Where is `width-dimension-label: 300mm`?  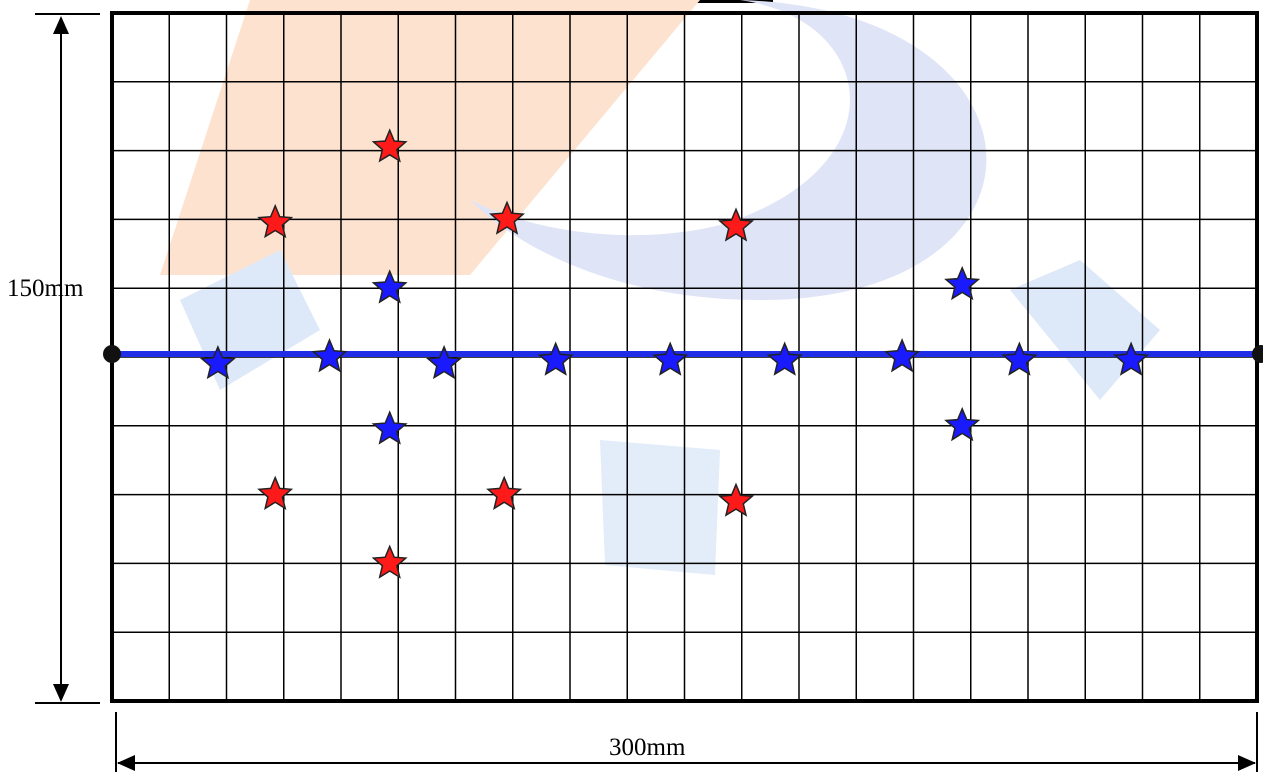
width-dimension-label: 300mm is located at coordinates (647, 747).